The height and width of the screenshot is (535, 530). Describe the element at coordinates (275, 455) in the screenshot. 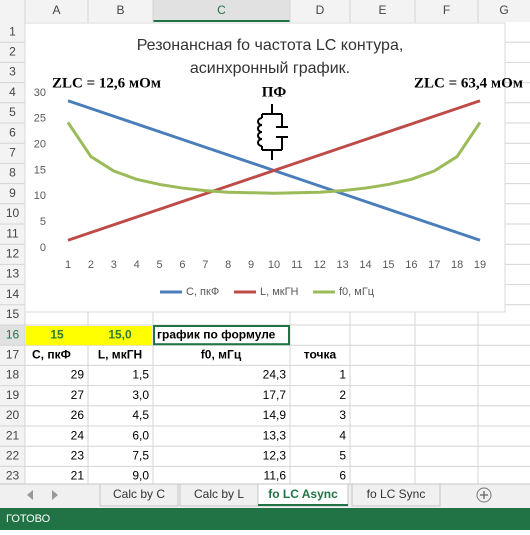

I see `cell: 12,3` at that location.